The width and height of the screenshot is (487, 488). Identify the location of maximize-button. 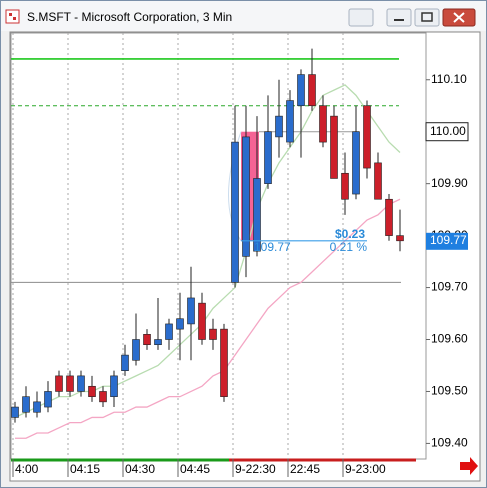
(427, 17).